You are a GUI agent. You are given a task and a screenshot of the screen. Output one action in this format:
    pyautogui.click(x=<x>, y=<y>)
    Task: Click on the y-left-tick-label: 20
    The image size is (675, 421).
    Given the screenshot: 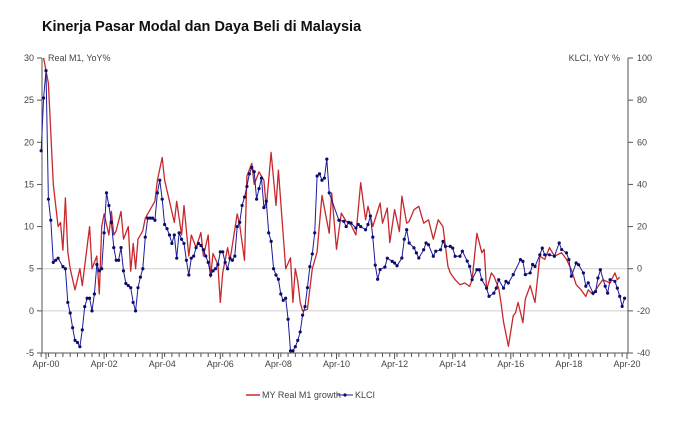 What is the action you would take?
    pyautogui.click(x=29, y=142)
    